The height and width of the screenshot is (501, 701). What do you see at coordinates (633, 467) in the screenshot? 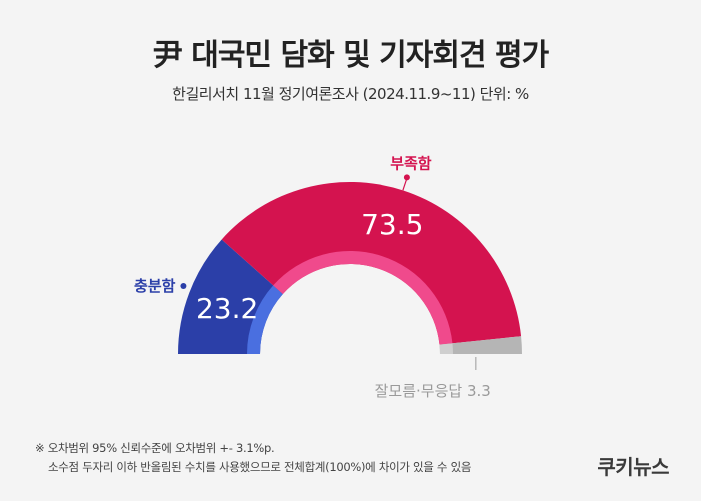
I see `brand-logo: 쿠키뉴스` at bounding box center [633, 467].